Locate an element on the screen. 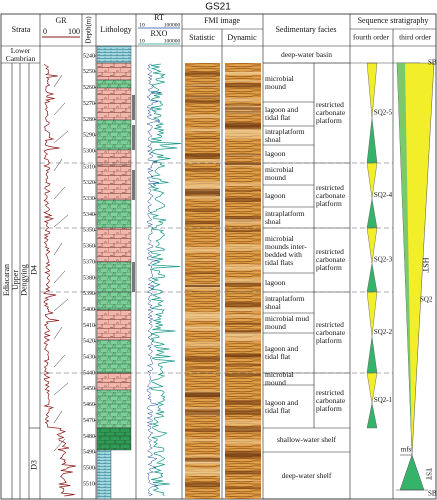  header-label: Statistic is located at coordinates (202, 37).